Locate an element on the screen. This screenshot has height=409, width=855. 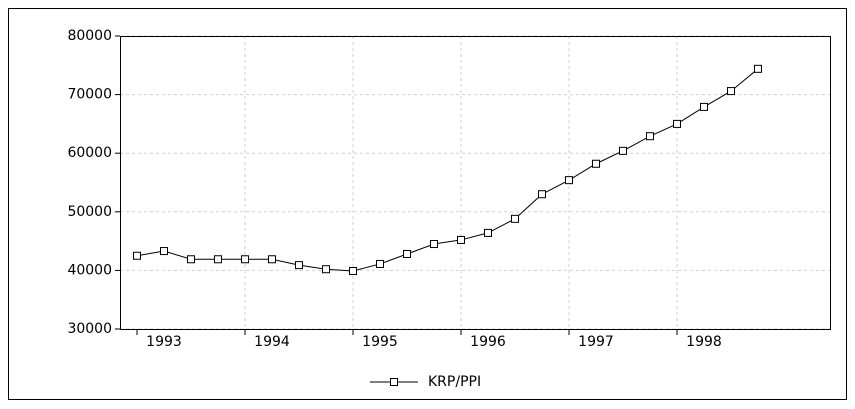
x-tick-label: 1996 is located at coordinates (488, 342).